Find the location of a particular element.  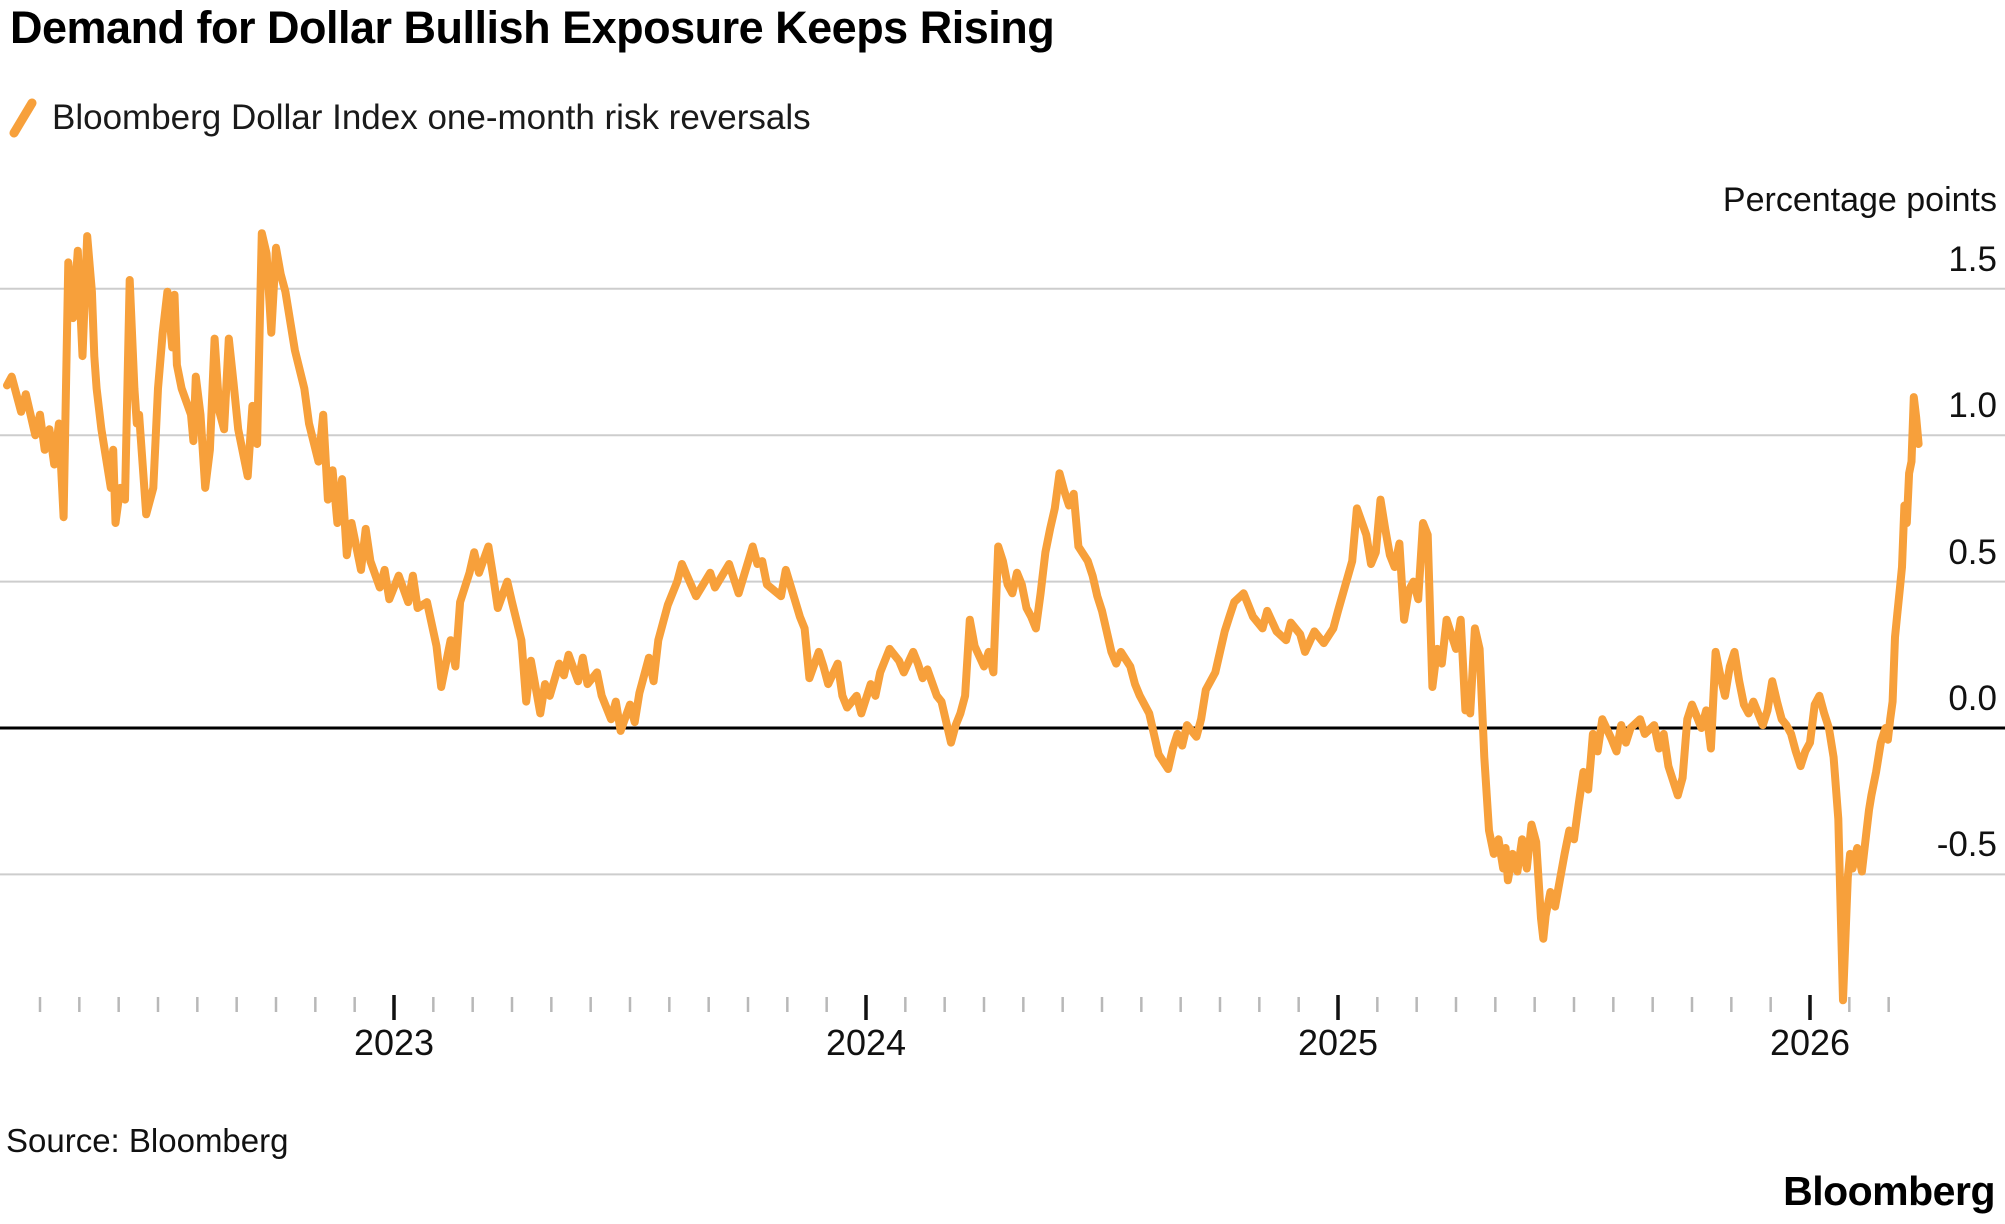

x-axis-label: 2026 is located at coordinates (1810, 1042).